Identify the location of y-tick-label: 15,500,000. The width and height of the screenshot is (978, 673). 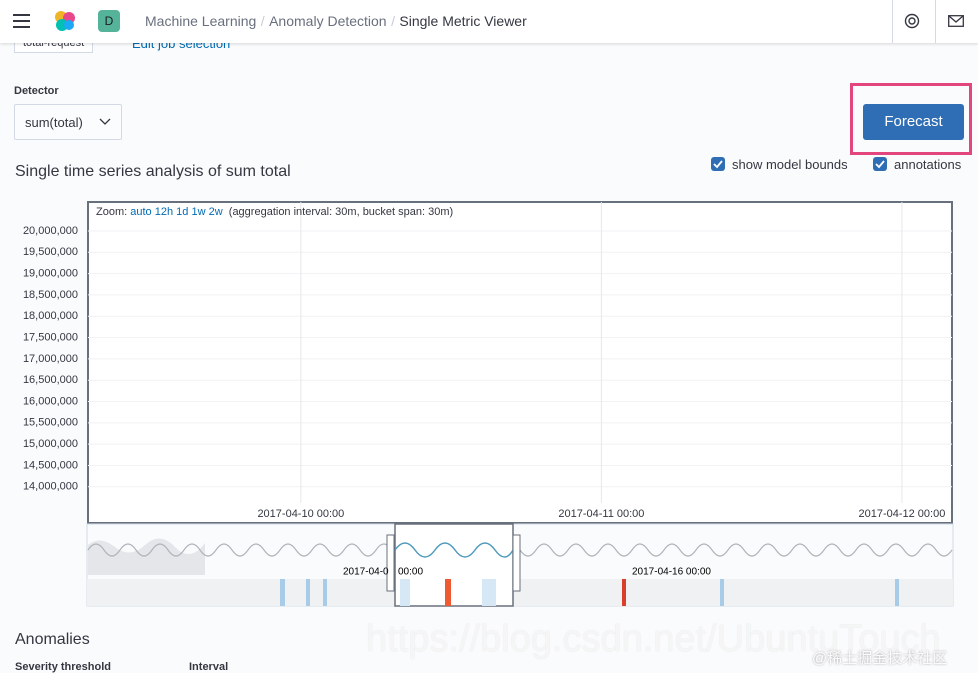
(50, 423).